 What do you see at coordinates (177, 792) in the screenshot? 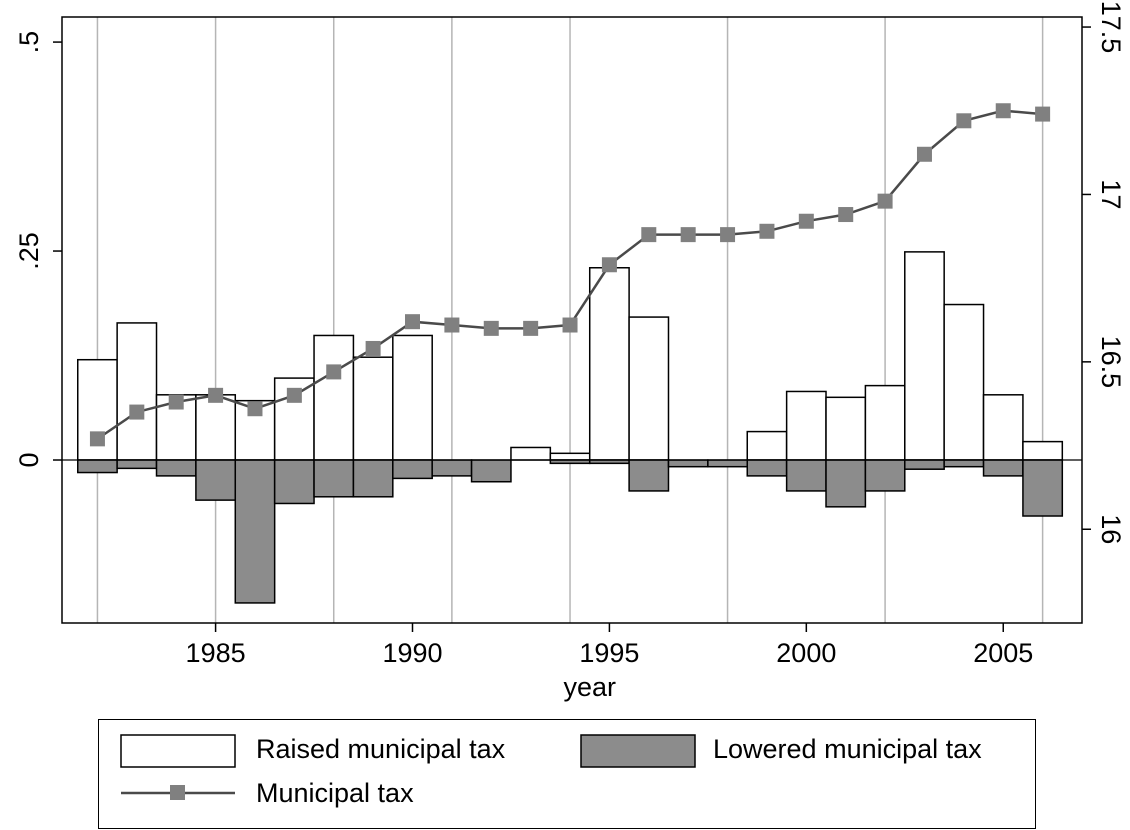
I see `legend-line-marker` at bounding box center [177, 792].